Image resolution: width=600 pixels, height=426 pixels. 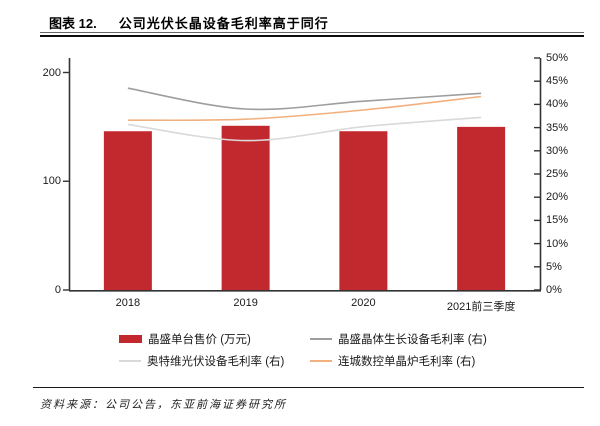 I want to click on bar-2020, so click(x=363, y=210).